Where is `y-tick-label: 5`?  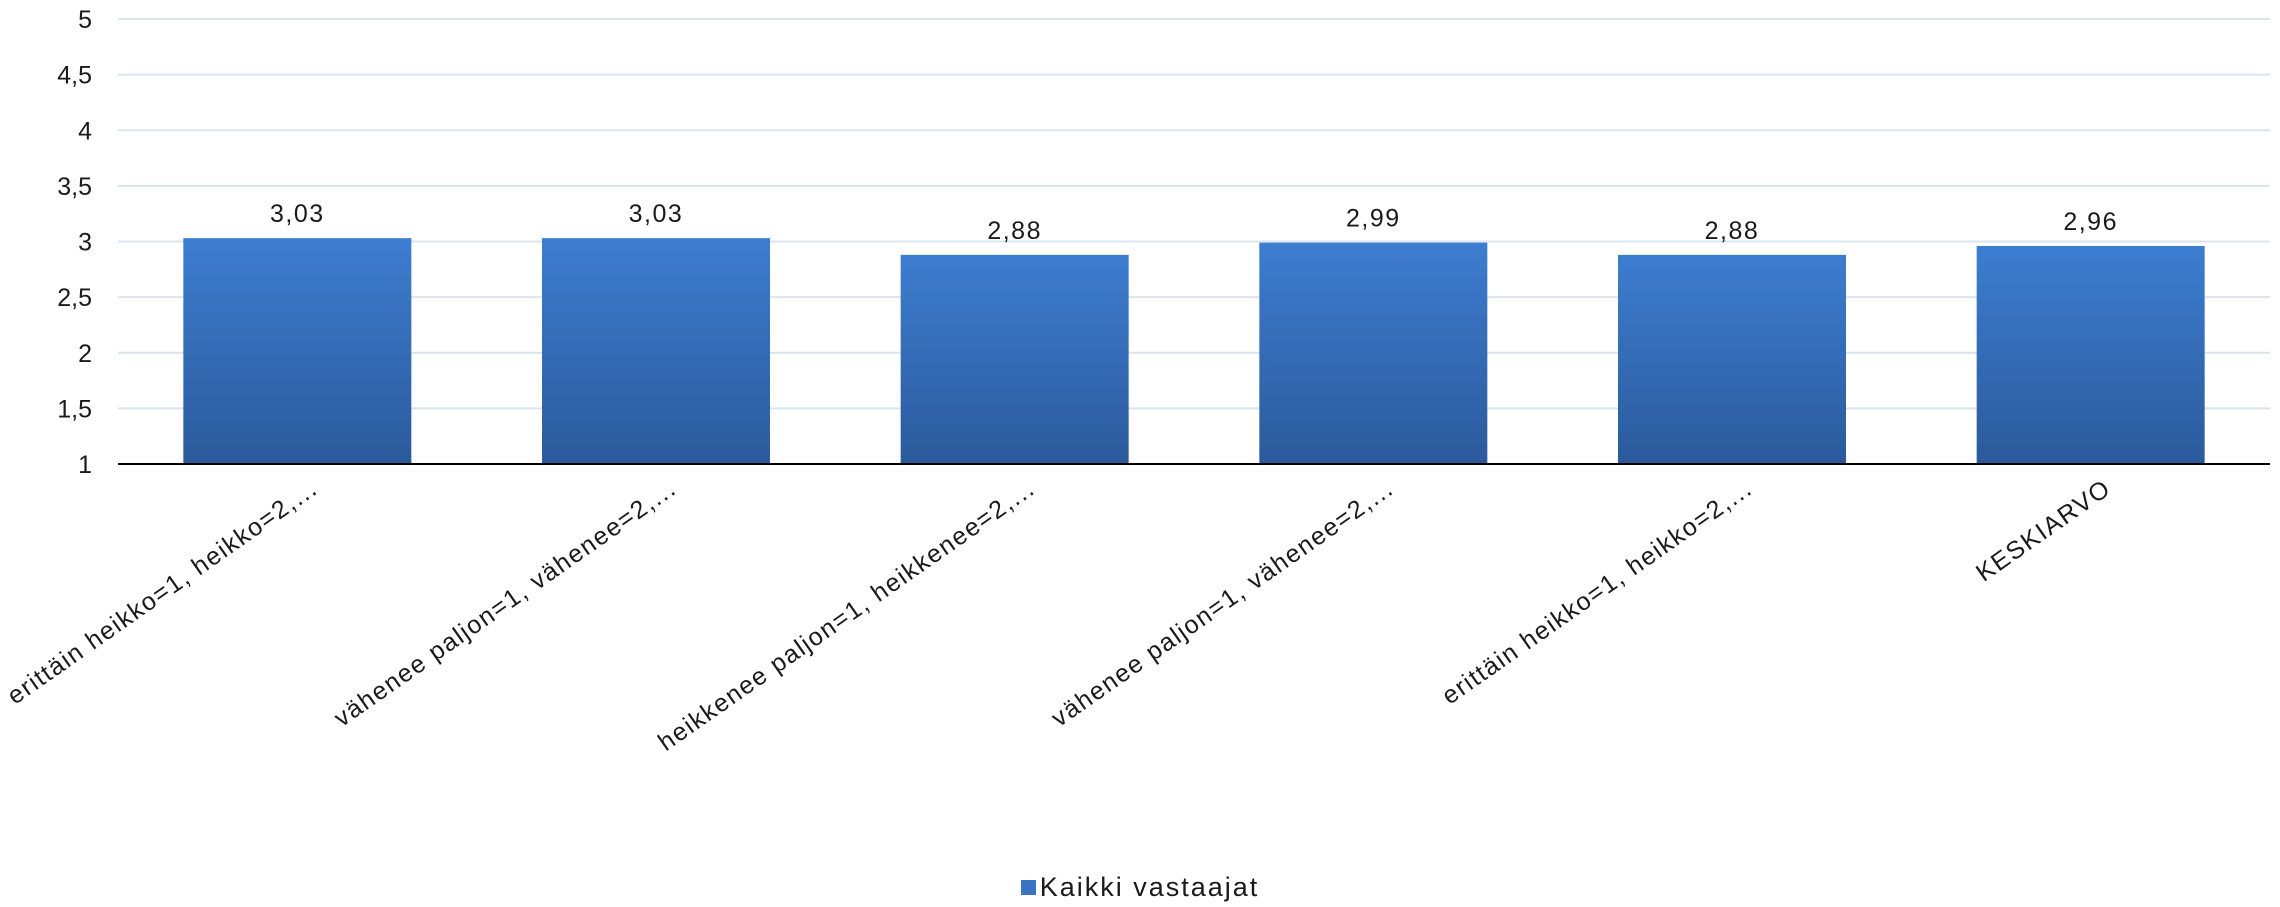 y-tick-label: 5 is located at coordinates (85, 20).